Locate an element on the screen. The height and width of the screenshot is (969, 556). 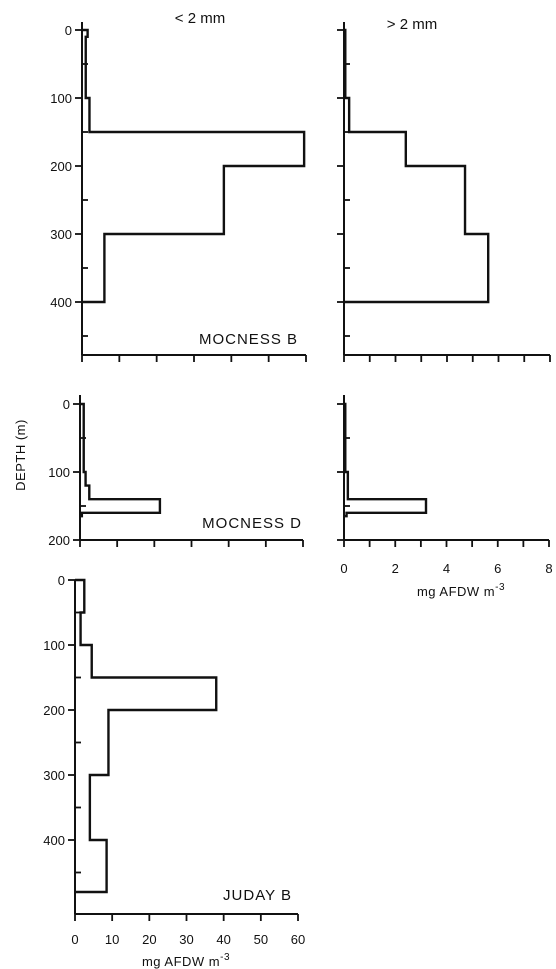
x-tick-label: 50 is located at coordinates (261, 939).